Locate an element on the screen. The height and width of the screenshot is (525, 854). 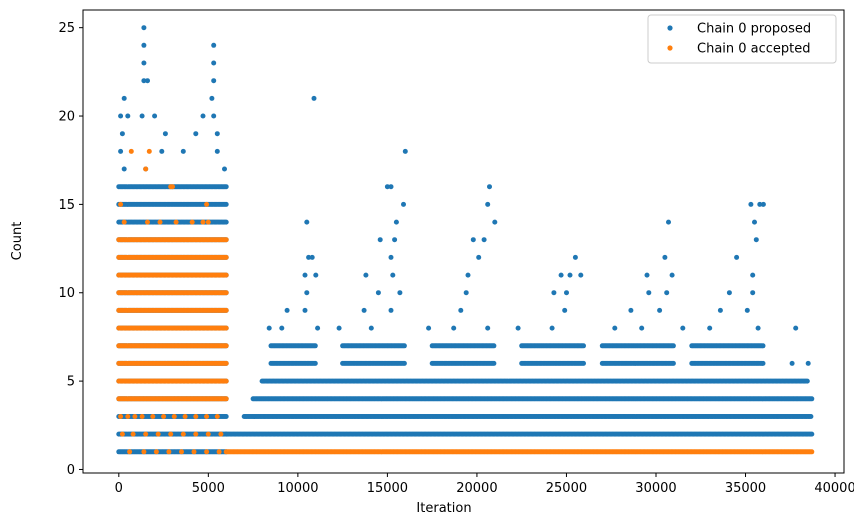
y-tick-label: 5 is located at coordinates (71, 382).